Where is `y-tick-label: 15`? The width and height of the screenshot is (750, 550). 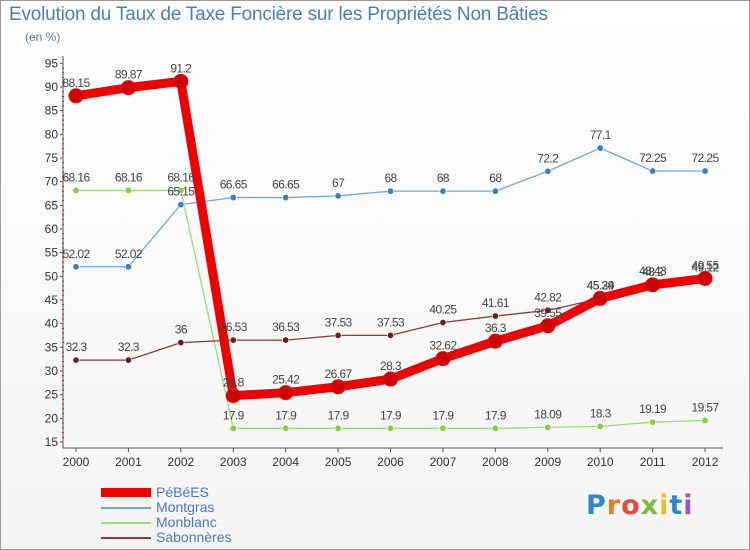
y-tick-label: 15 is located at coordinates (52, 442).